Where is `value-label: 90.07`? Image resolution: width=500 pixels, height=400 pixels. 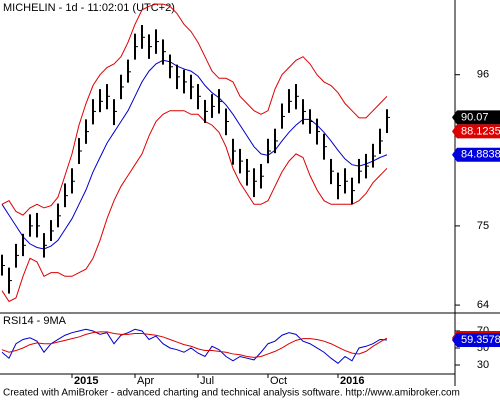
value-label: 90.07 is located at coordinates (475, 117).